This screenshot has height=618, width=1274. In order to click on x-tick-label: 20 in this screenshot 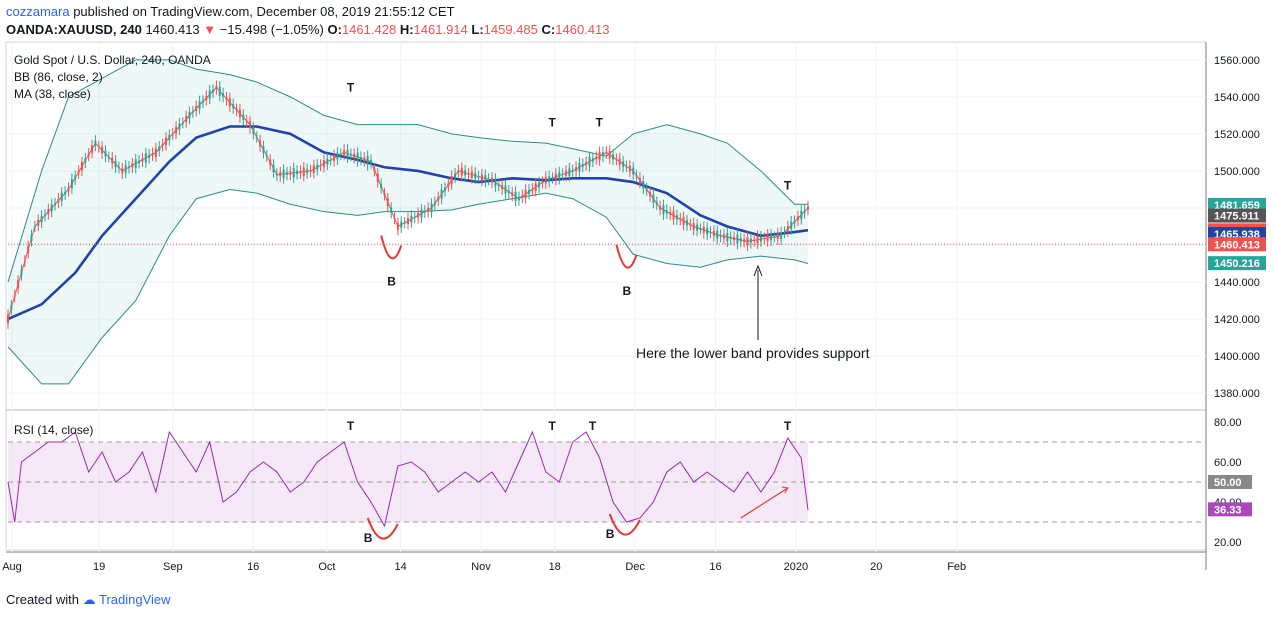, I will do `click(876, 567)`.